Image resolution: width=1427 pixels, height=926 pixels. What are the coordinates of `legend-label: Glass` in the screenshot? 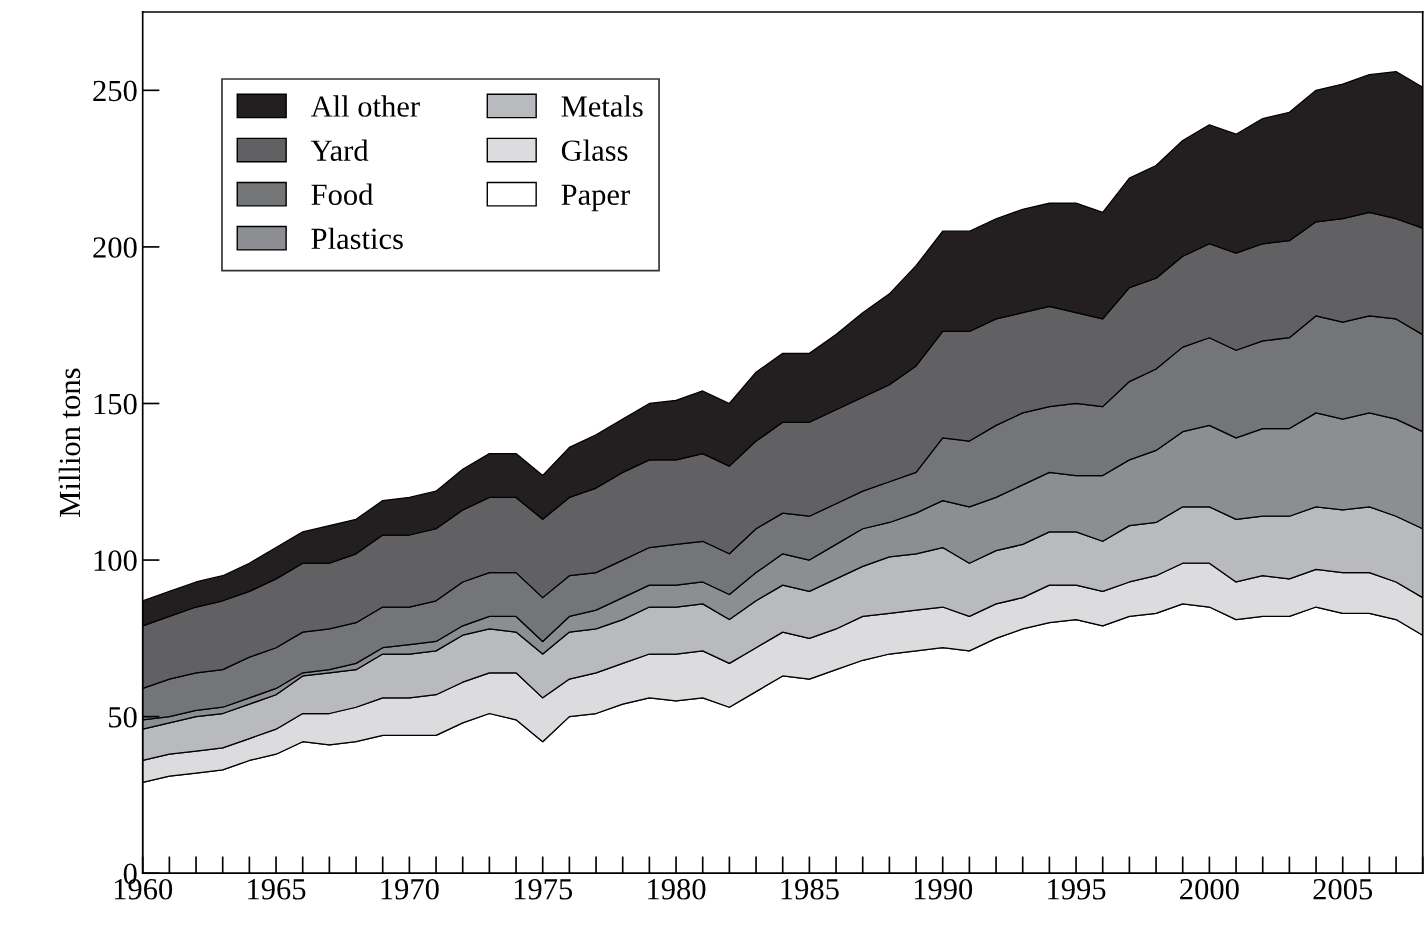 It's located at (594, 150).